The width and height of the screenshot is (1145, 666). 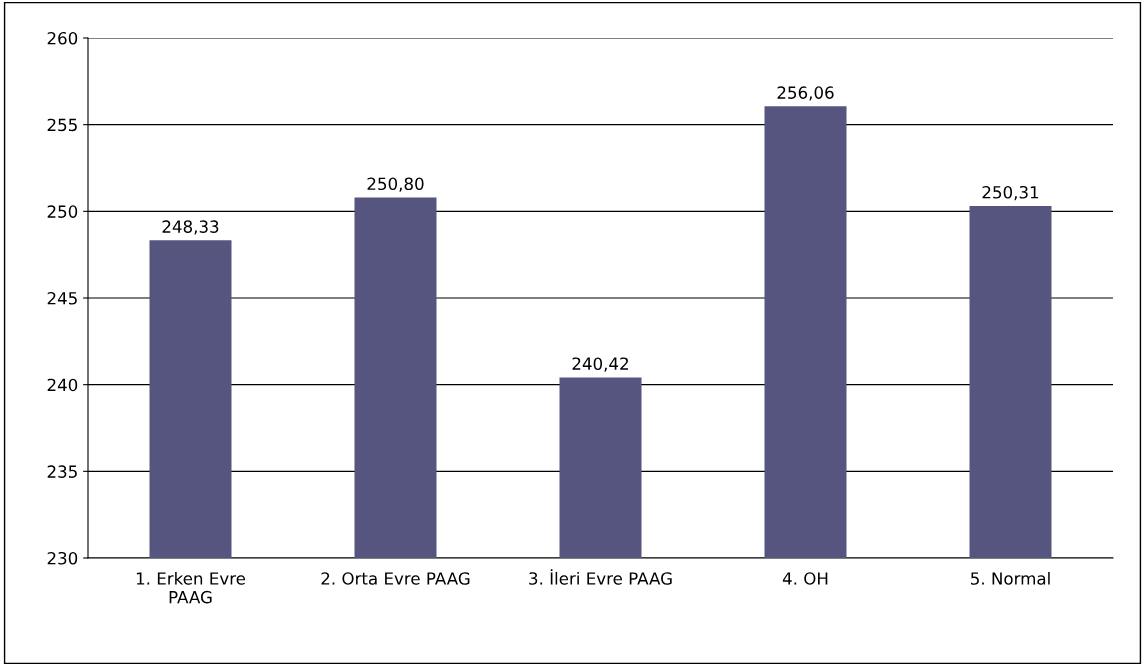 I want to click on data-label: 256,06, so click(x=805, y=93).